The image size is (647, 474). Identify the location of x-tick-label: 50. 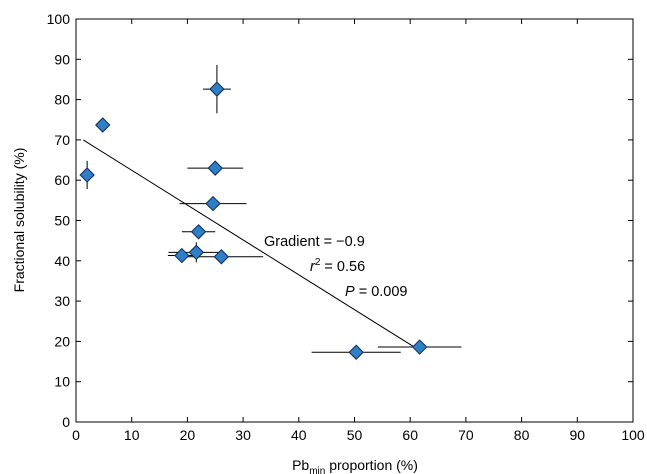
(355, 435).